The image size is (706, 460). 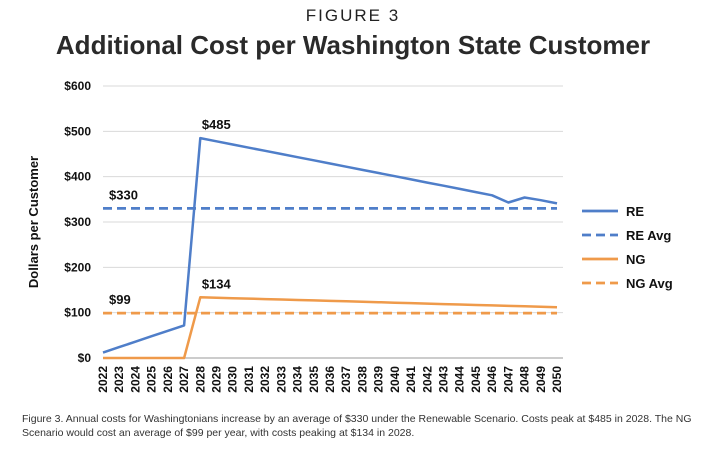 What do you see at coordinates (77, 267) in the screenshot?
I see `y-tick-label: $200` at bounding box center [77, 267].